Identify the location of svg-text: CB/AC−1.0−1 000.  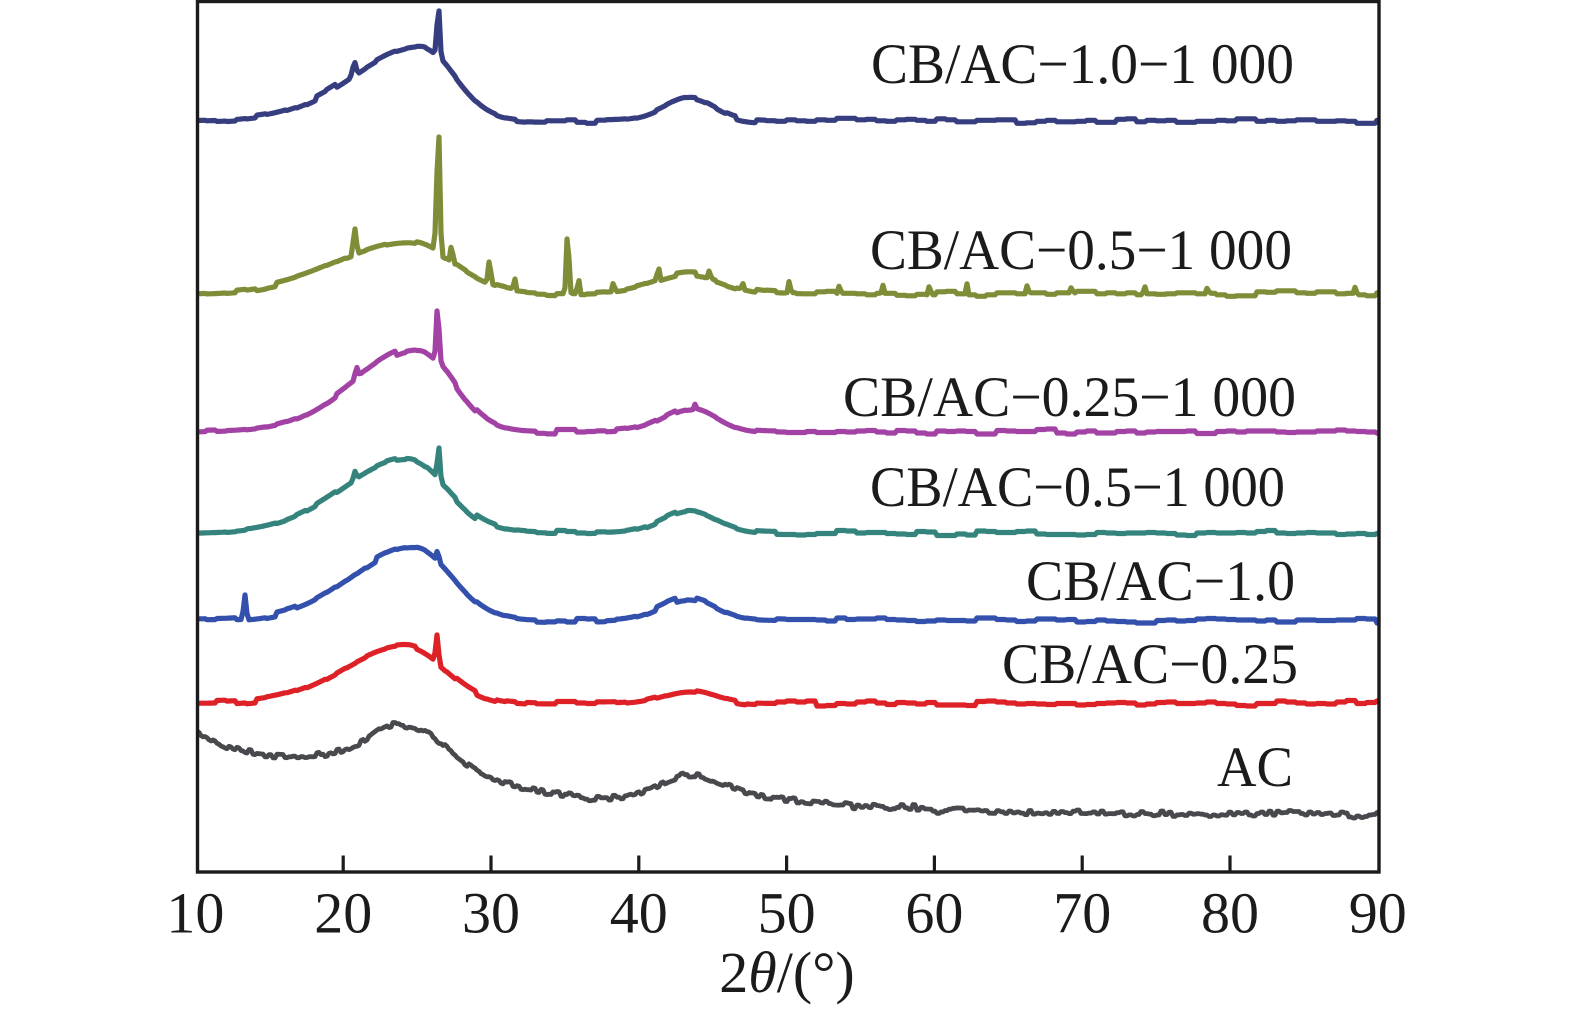
(1082, 64).